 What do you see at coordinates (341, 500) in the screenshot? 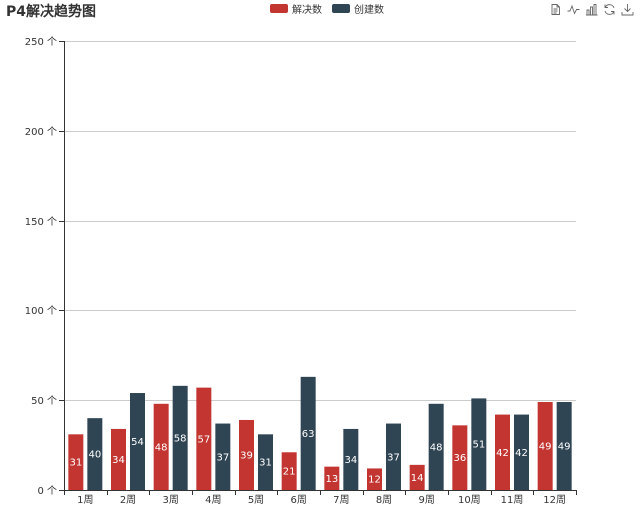
I see `x-tick-label: 7周` at bounding box center [341, 500].